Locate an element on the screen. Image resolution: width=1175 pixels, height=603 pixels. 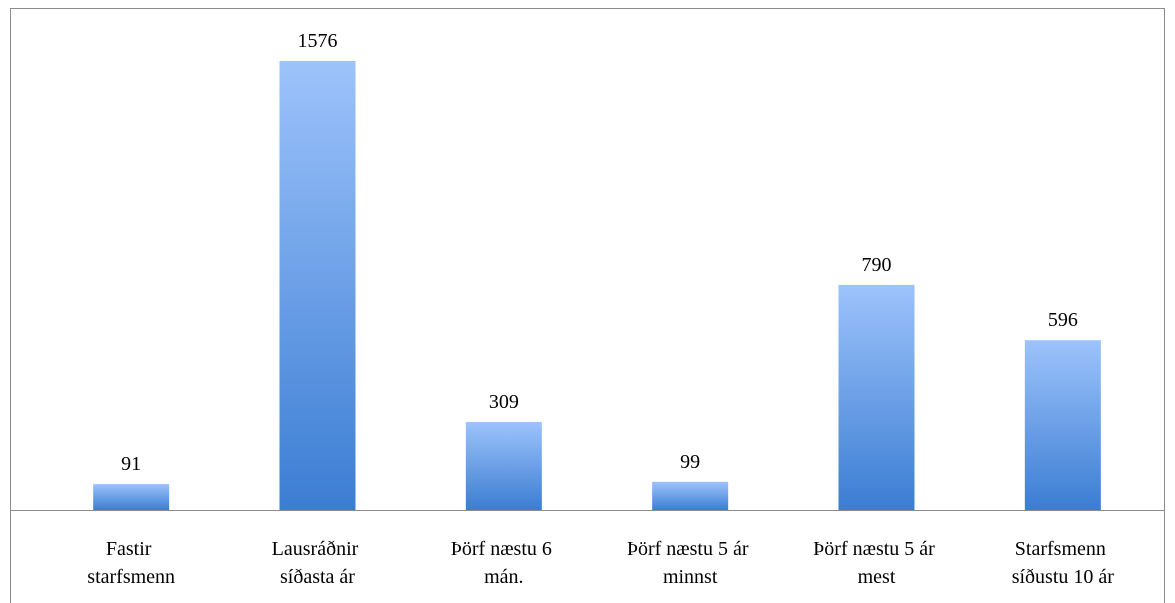
data-label: 99 is located at coordinates (690, 462).